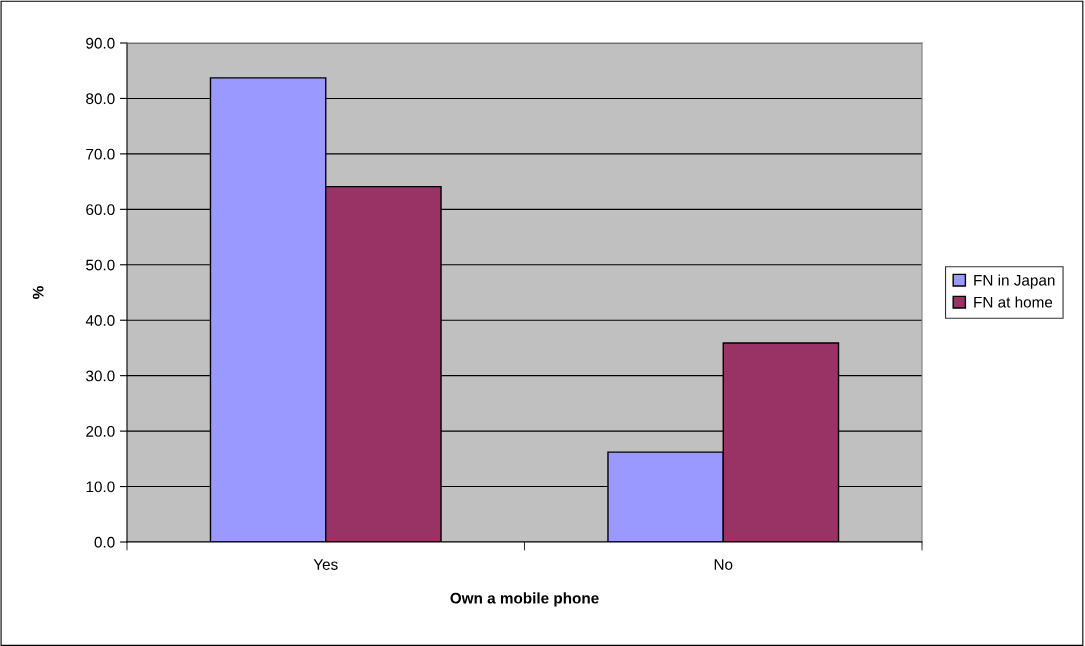 This screenshot has width=1085, height=646. I want to click on legend-label: FN in Japan, so click(1014, 281).